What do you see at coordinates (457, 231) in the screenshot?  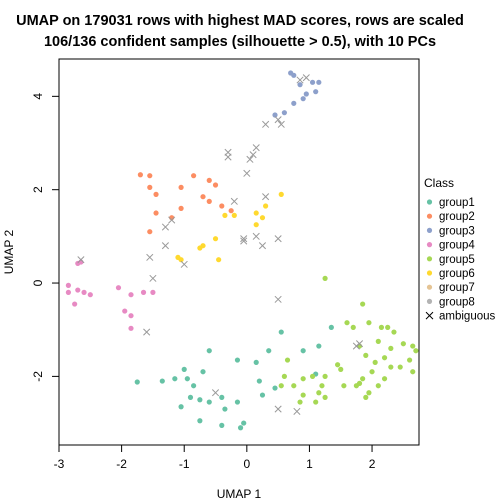 I see `legend-label-group3: group3` at bounding box center [457, 231].